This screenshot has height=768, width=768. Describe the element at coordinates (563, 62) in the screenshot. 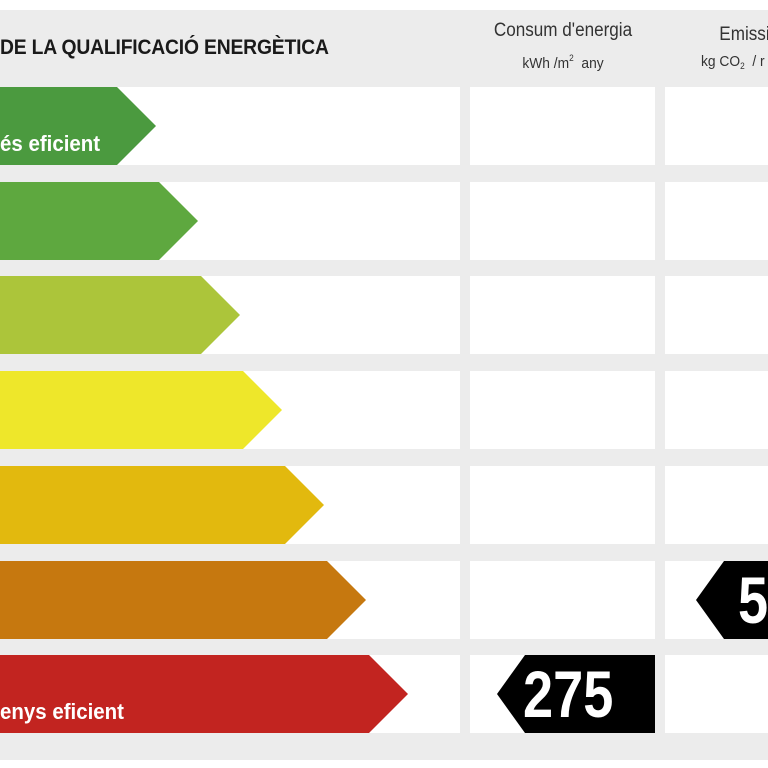

I see `consum-column-unit: kWh /m2 any` at that location.